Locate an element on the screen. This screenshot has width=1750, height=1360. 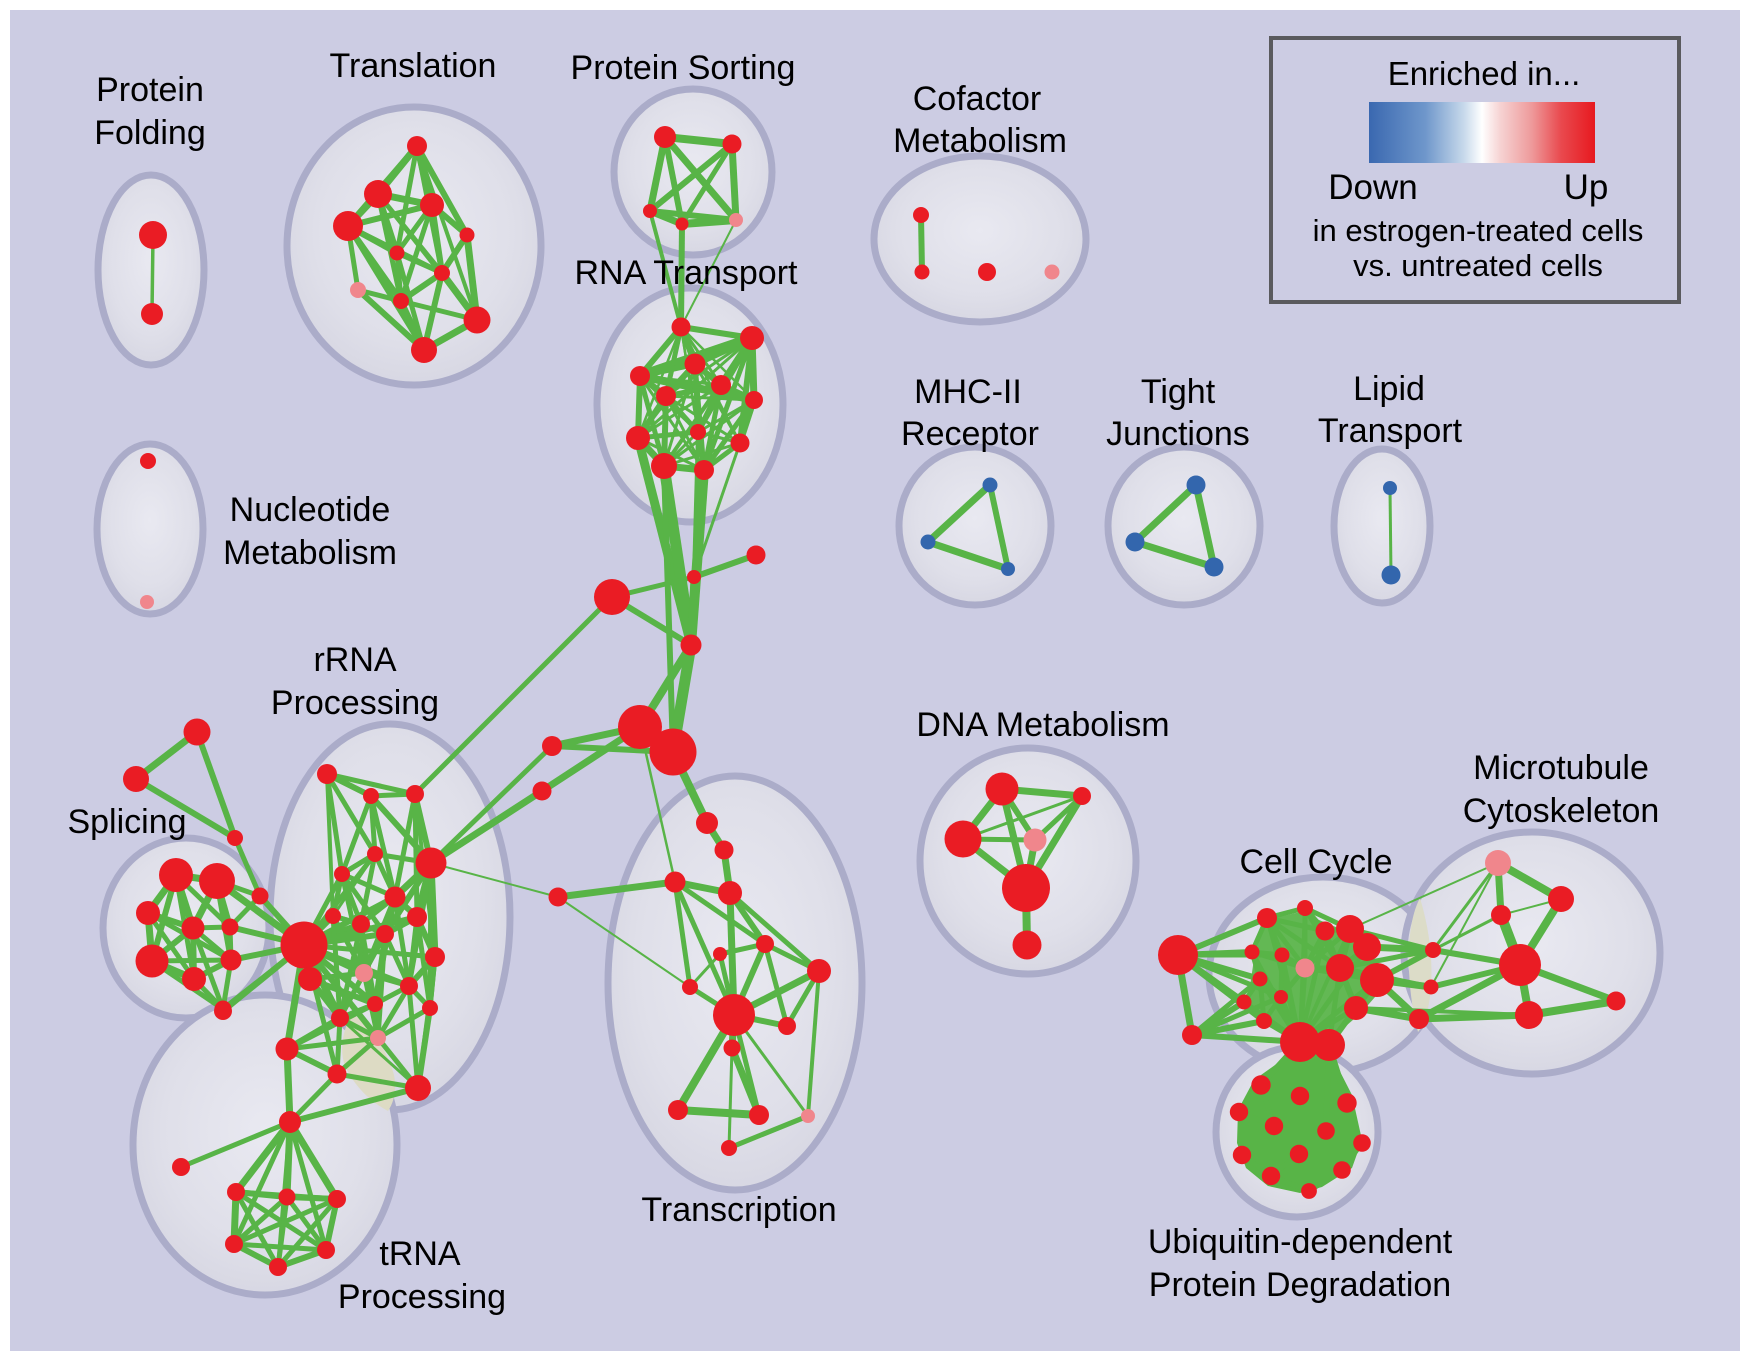
svg-text: in estrogen-treated cells is located at coordinates (1478, 230).